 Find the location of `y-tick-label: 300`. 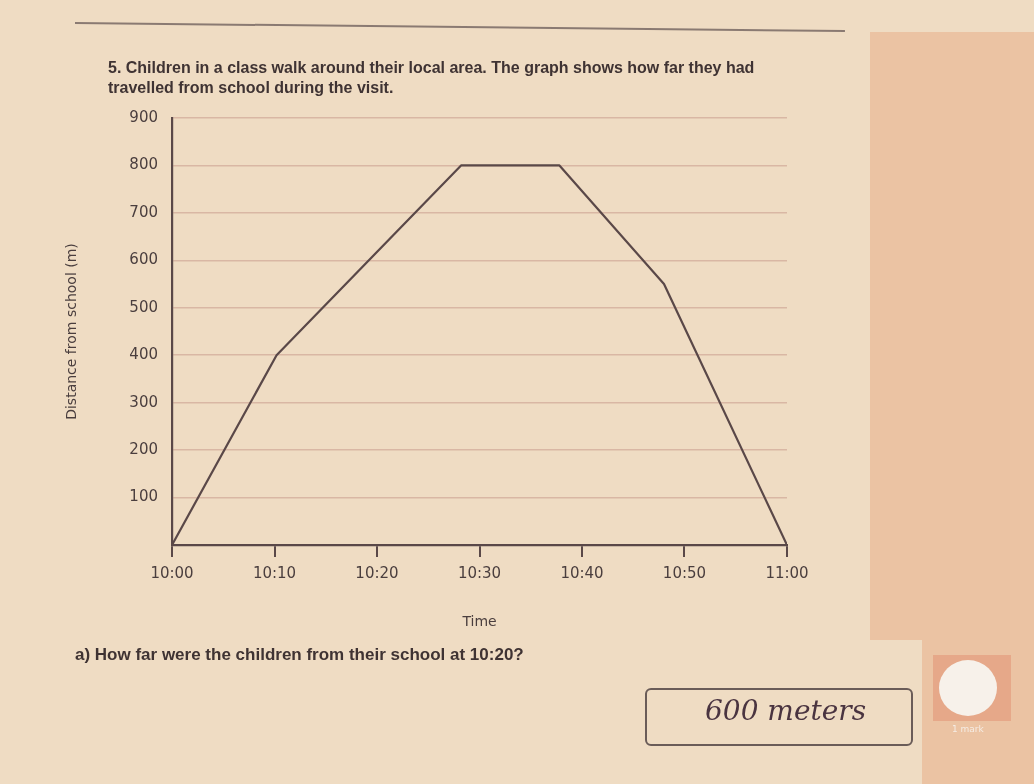

y-tick-label: 300 is located at coordinates (143, 401).